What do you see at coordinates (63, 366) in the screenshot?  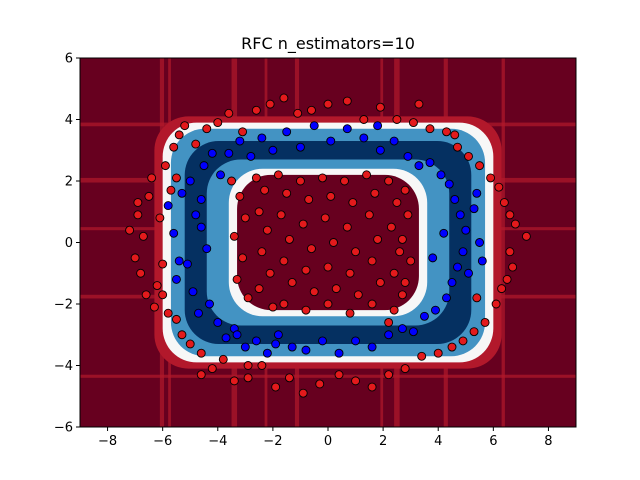 I see `y-tick-label: −4` at bounding box center [63, 366].